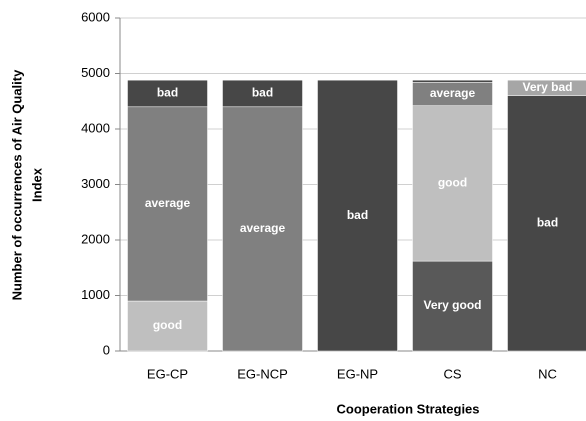 Image resolution: width=586 pixels, height=421 pixels. What do you see at coordinates (357, 373) in the screenshot?
I see `x-tick-label: EG-NP` at bounding box center [357, 373].